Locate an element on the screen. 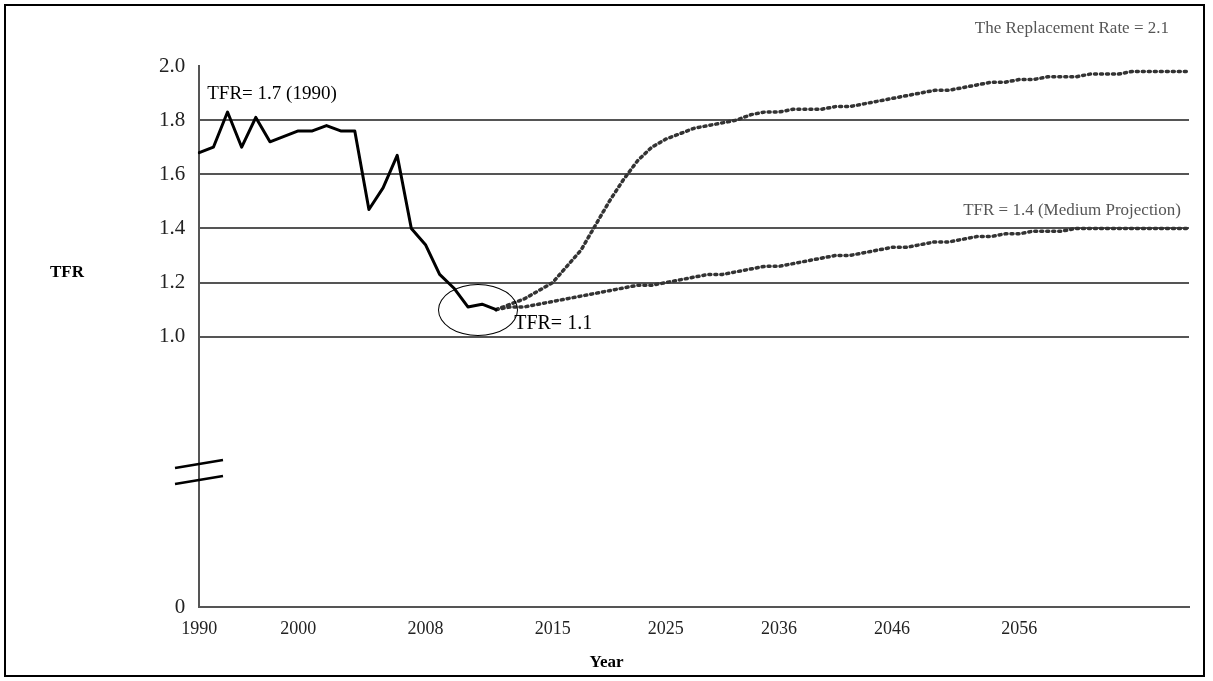 The width and height of the screenshot is (1213, 681). y-tick-label: 2.0 is located at coordinates (172, 64).